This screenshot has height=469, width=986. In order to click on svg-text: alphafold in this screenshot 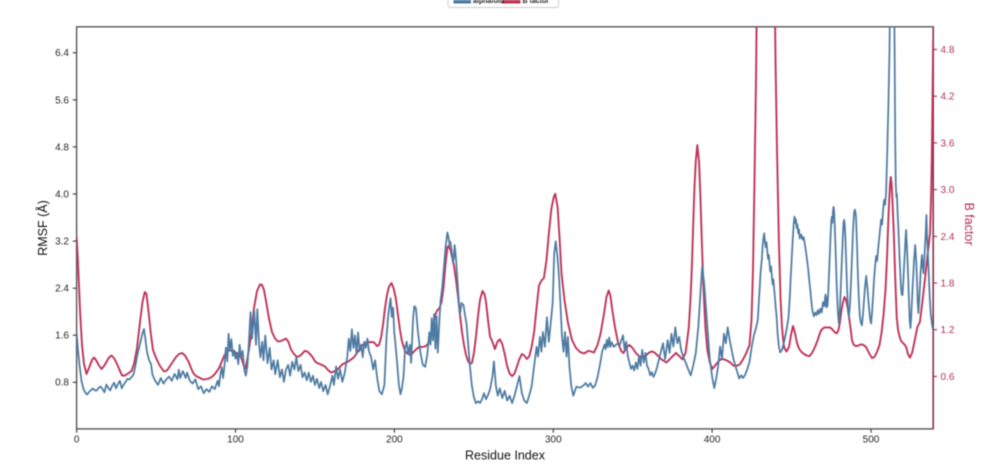, I will do `click(488, 2)`.